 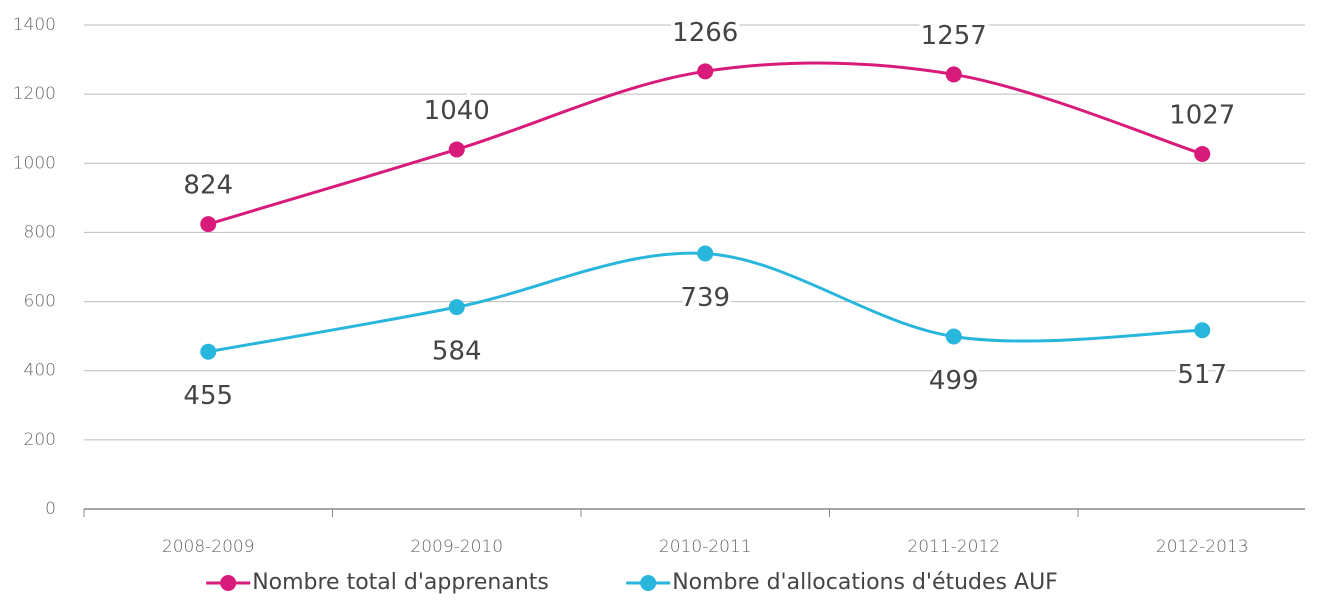 What do you see at coordinates (40, 302) in the screenshot?
I see `y-tick-label: 600` at bounding box center [40, 302].